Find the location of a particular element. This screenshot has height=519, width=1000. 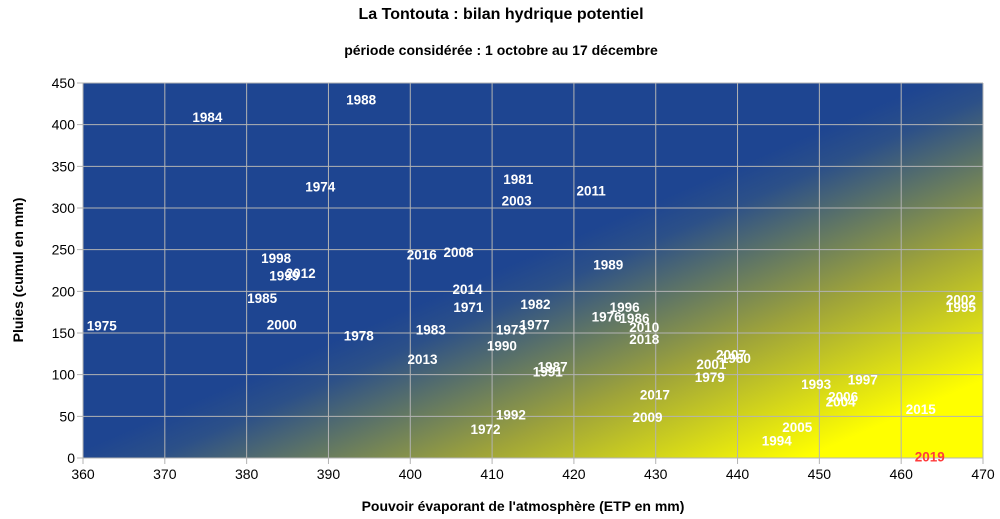

data-point-2011: 2011 is located at coordinates (591, 191).